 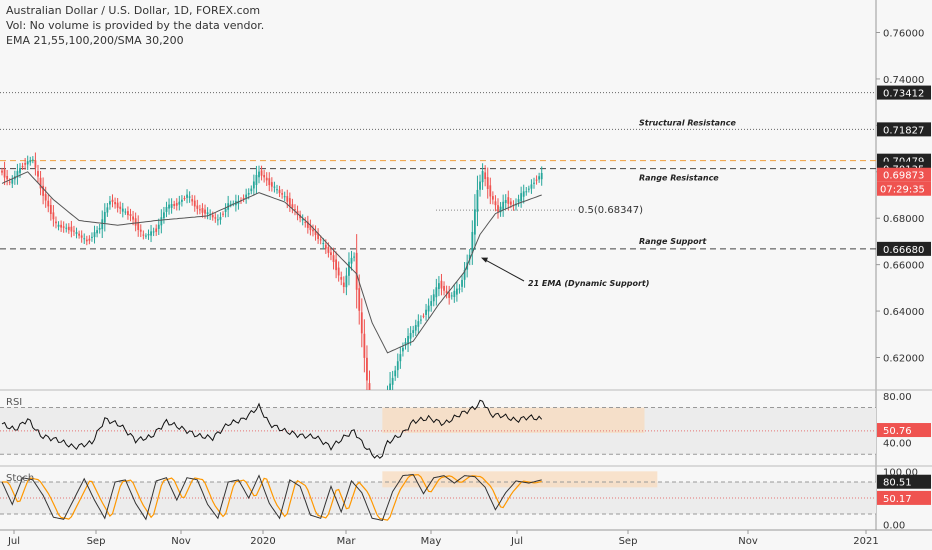 I want to click on rsi-pane, so click(x=438, y=429).